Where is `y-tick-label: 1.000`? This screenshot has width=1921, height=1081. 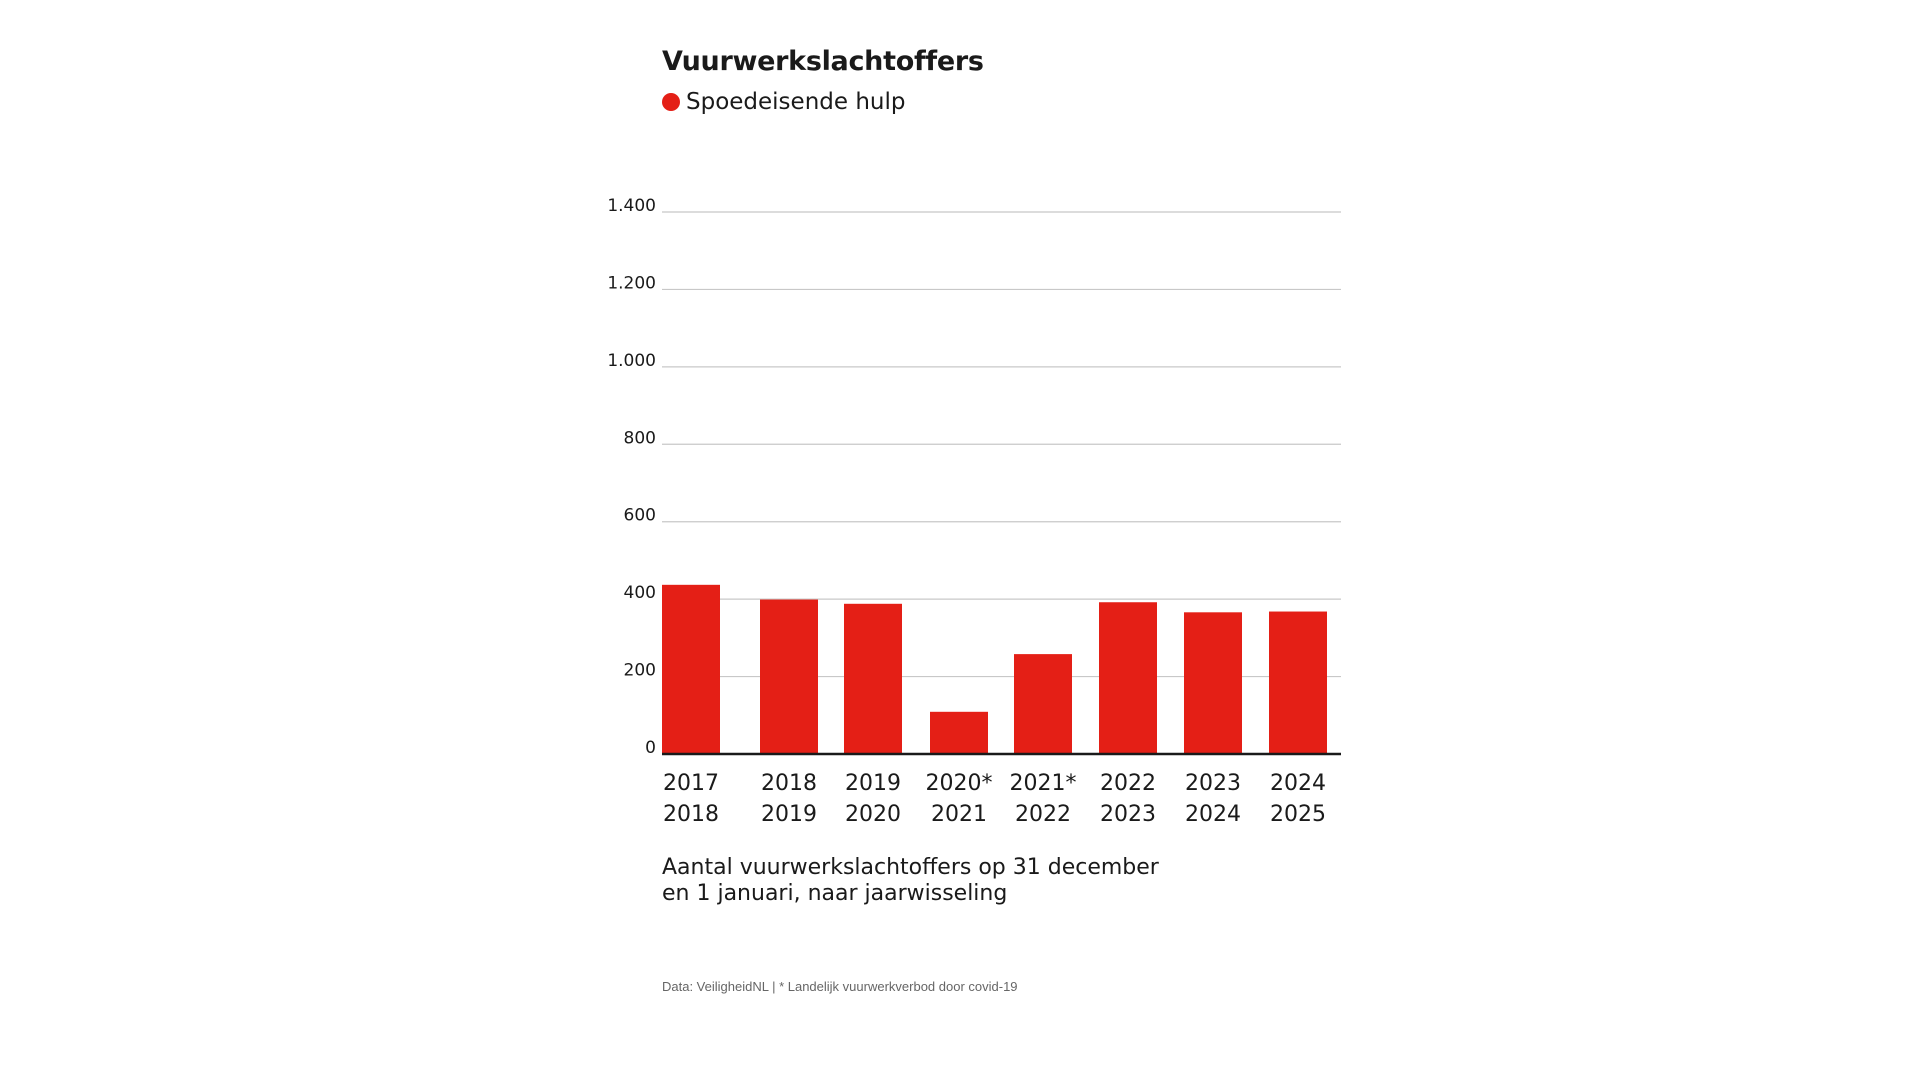
y-tick-label: 1.000 is located at coordinates (631, 361).